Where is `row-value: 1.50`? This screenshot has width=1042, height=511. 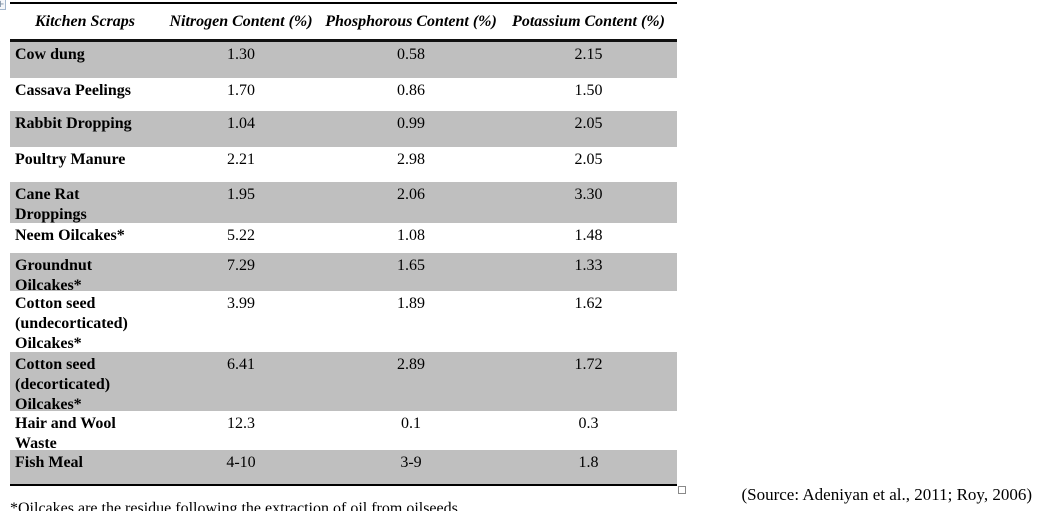
row-value: 1.50 is located at coordinates (588, 90).